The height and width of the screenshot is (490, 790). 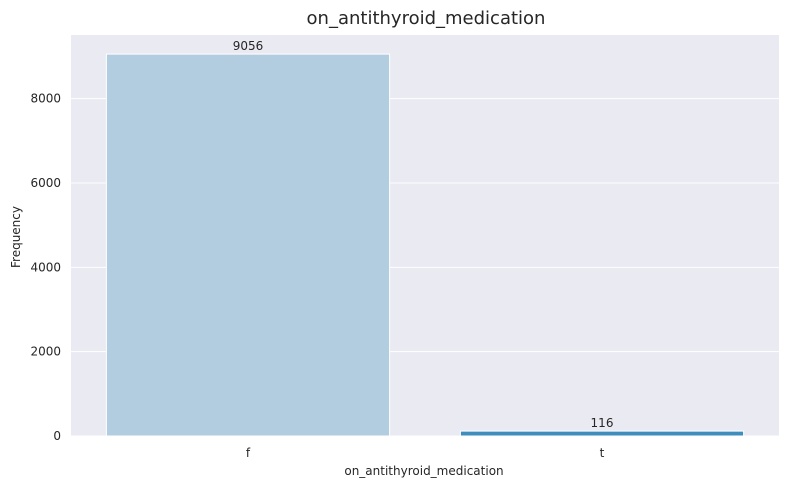 I want to click on y-tick-label: 4000, so click(x=45, y=267).